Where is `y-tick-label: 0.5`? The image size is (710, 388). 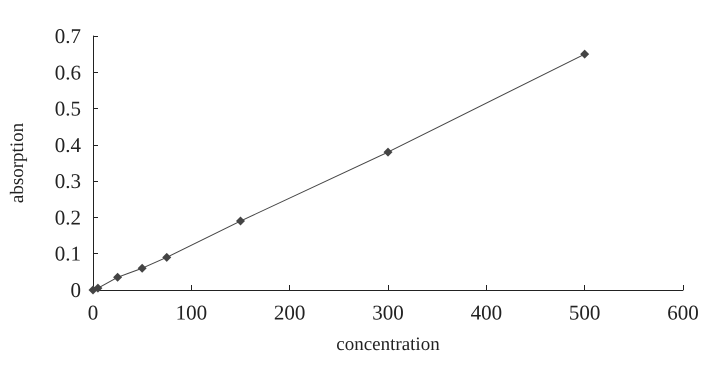
y-tick-label: 0.5 is located at coordinates (67, 108).